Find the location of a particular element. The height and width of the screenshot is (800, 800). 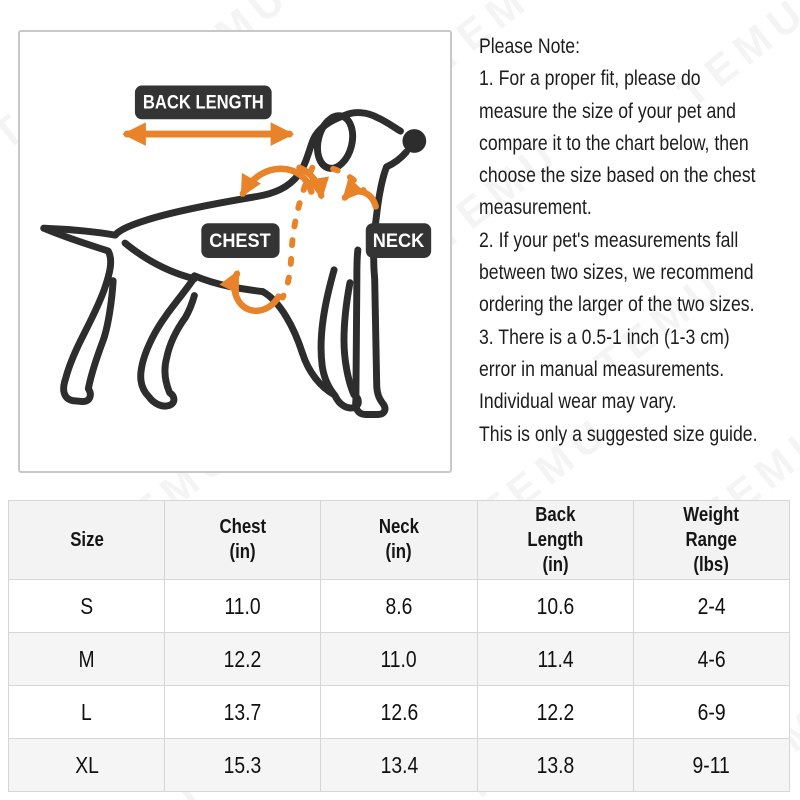

weight-cell: 2-4 is located at coordinates (711, 606).